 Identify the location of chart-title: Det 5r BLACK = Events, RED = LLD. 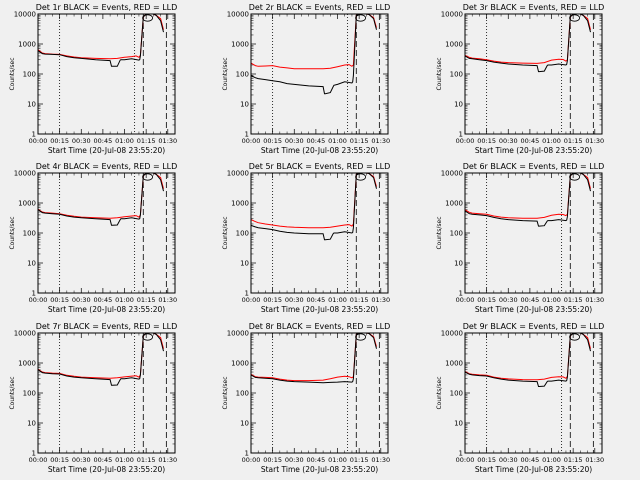
(320, 166).